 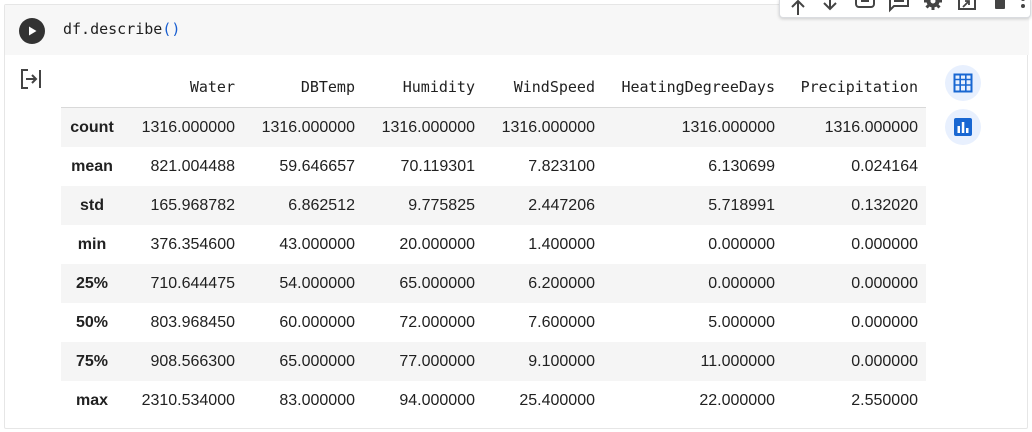 I want to click on column-header-windspeed: WindSpeed, so click(x=543, y=87).